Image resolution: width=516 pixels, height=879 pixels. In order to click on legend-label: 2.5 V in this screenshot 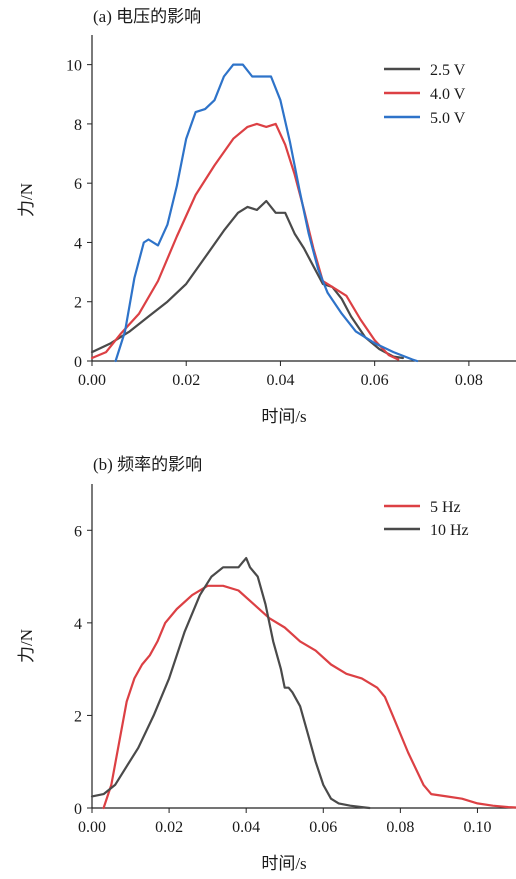, I will do `click(448, 70)`.